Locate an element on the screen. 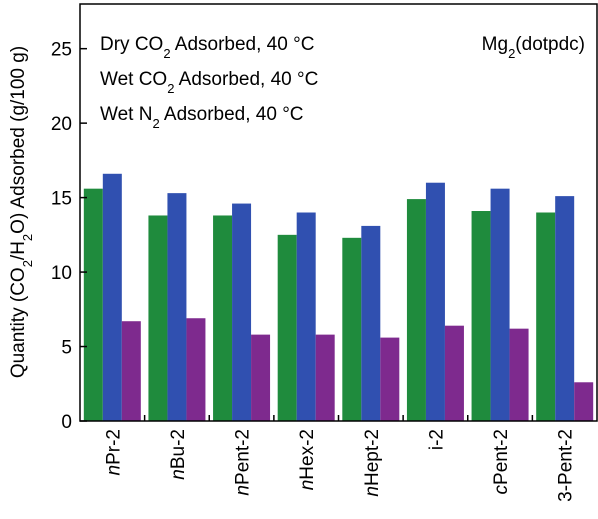  y-tick-label: 5 is located at coordinates (66, 348).